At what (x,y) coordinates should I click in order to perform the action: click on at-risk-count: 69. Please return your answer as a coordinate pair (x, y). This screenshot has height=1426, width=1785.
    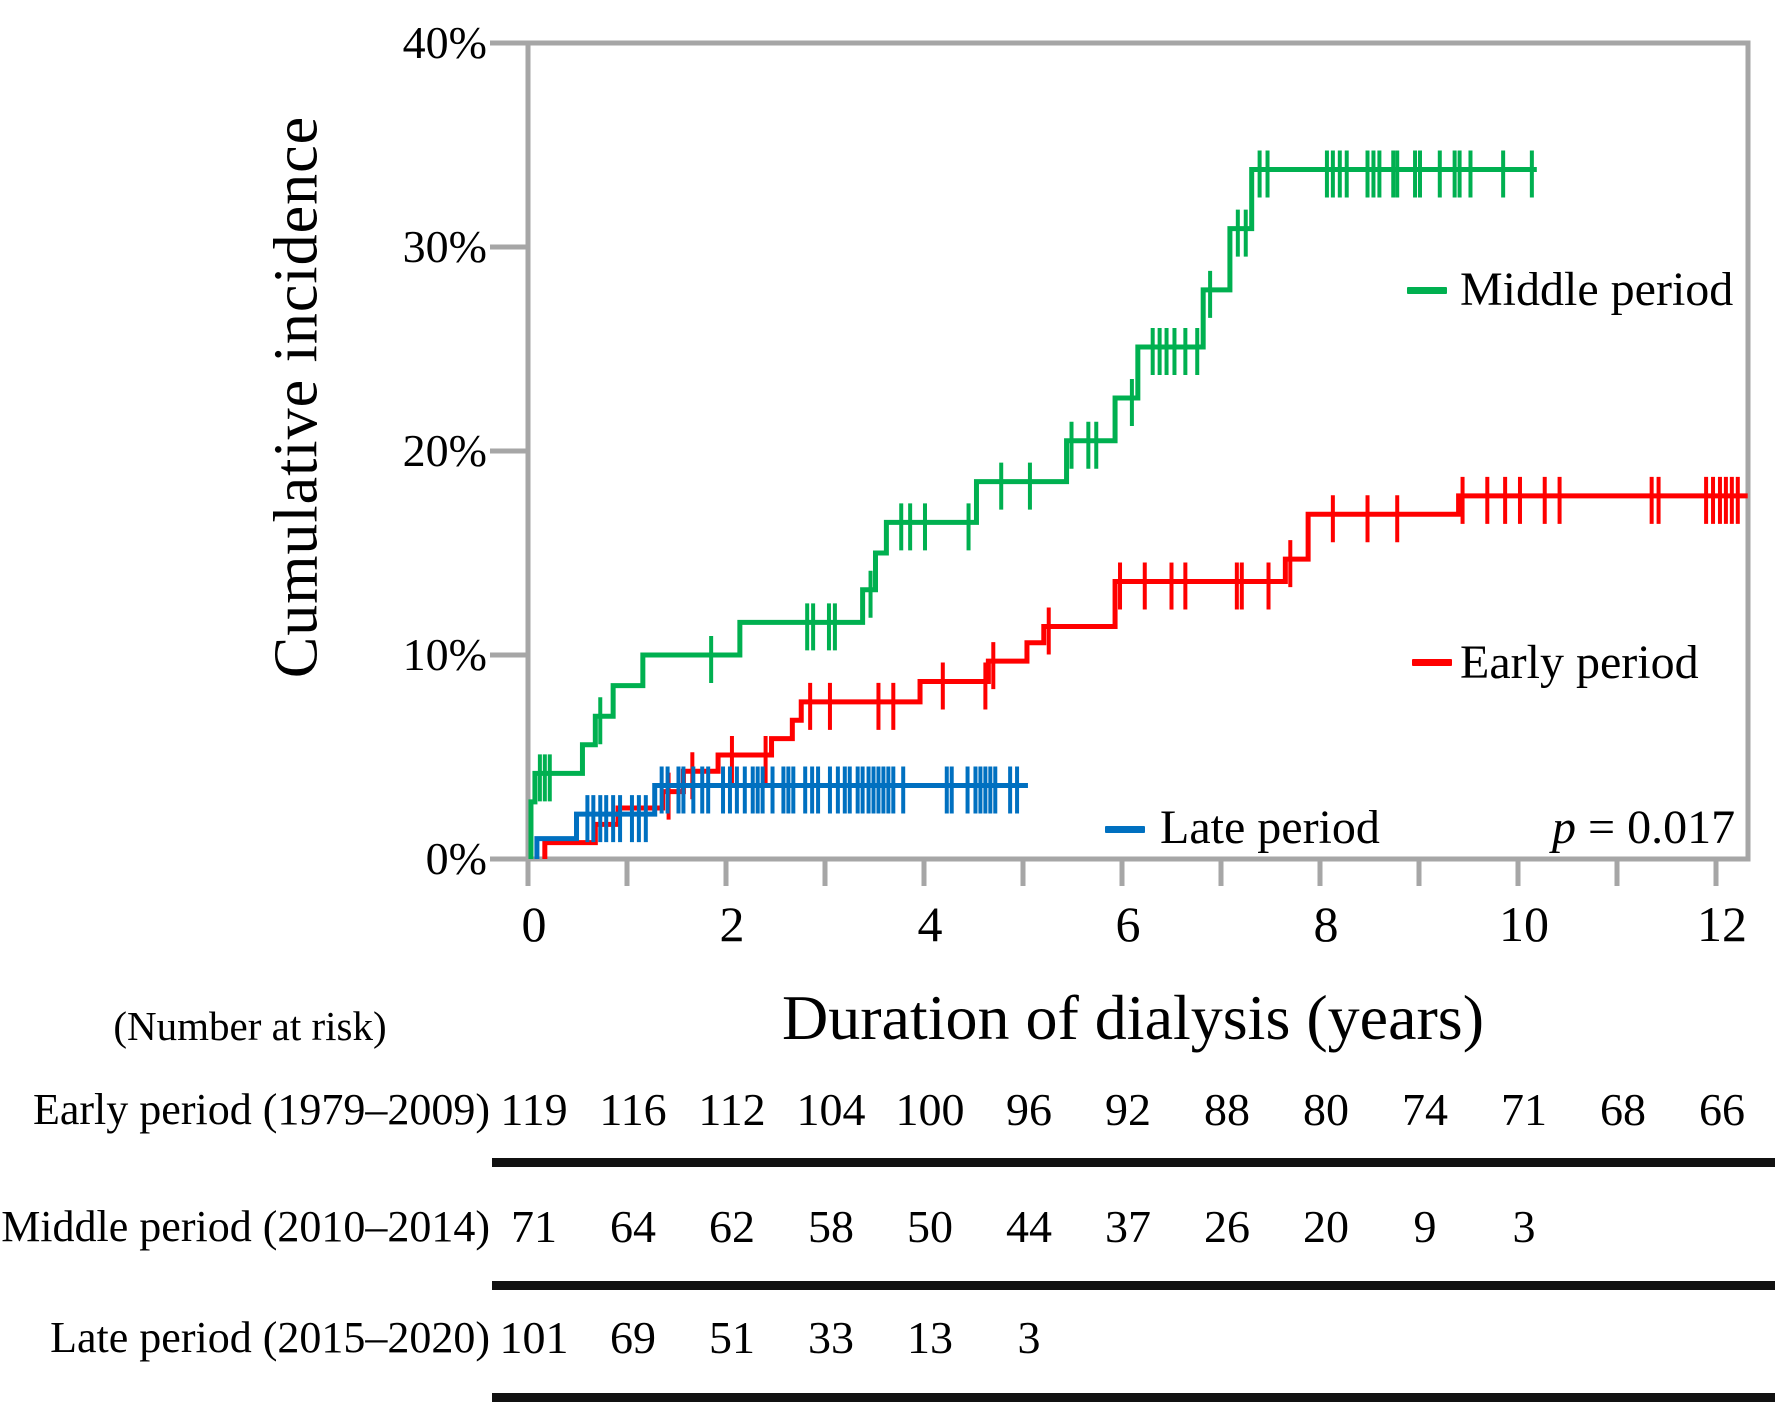
    Looking at the image, I should click on (633, 1337).